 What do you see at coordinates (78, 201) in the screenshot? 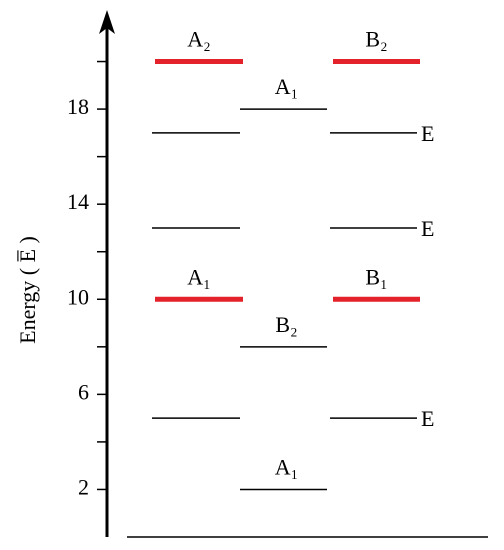
I see `y-tick-label: 14` at bounding box center [78, 201].